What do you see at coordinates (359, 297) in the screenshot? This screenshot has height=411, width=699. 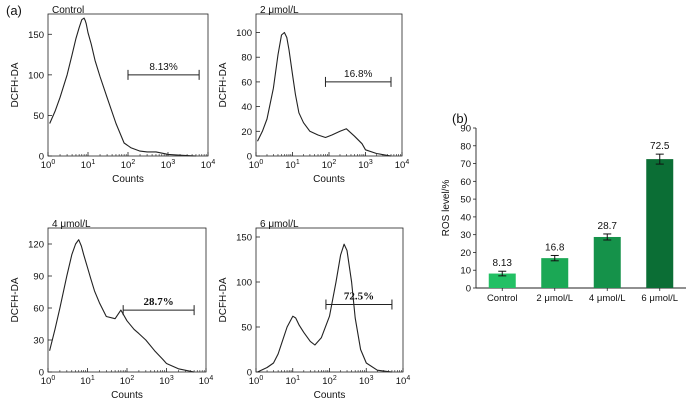 I see `gate-percent-label: 72.5%` at bounding box center [359, 297].